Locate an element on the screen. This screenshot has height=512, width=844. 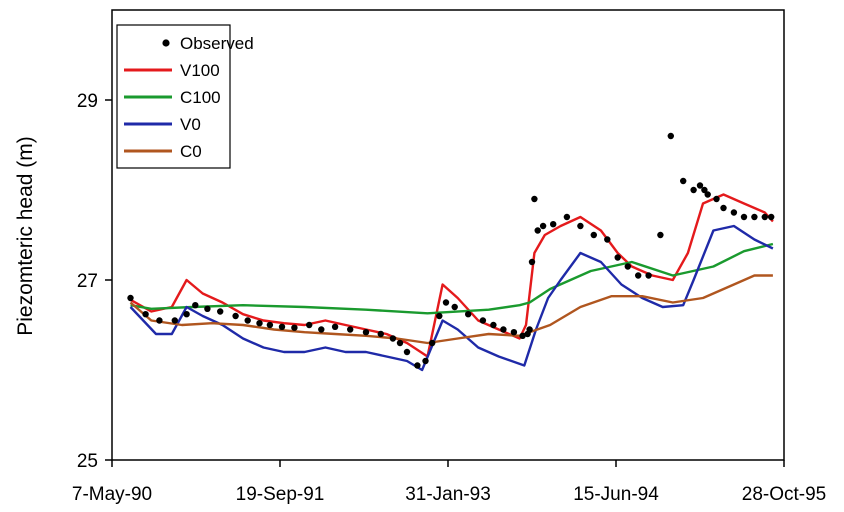
legend-label: V0 is located at coordinates (190, 124).